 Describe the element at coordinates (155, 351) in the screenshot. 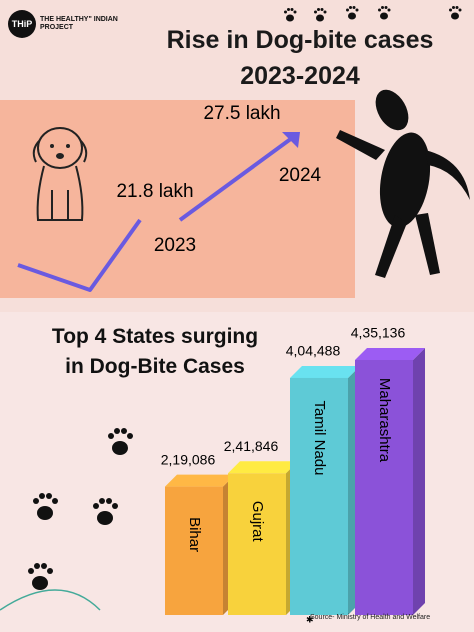

I see `bar-title: Top 4 States surging in Dog-Bite Cases` at that location.